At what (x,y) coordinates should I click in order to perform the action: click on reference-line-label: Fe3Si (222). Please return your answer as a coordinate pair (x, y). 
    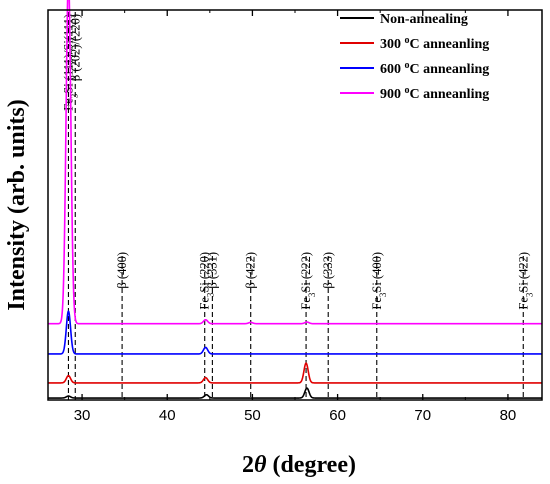
    Looking at the image, I should click on (308, 281).